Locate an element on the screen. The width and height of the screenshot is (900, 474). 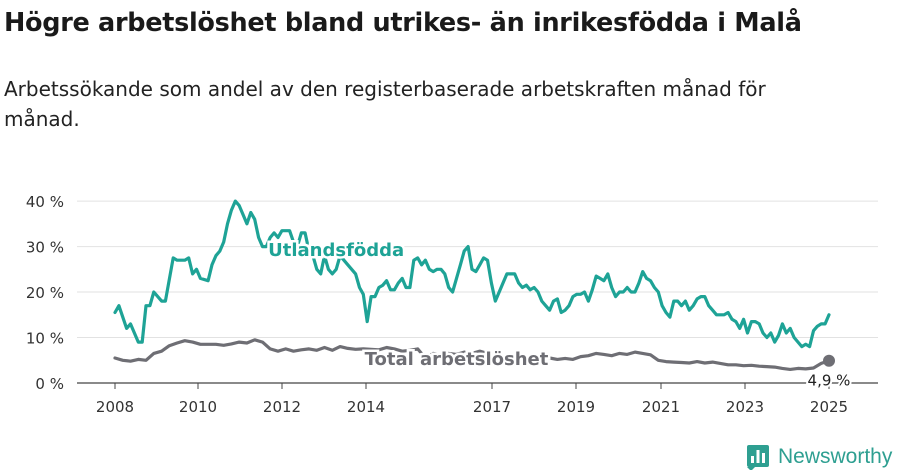
x-tick-label: 2012 is located at coordinates (282, 407).